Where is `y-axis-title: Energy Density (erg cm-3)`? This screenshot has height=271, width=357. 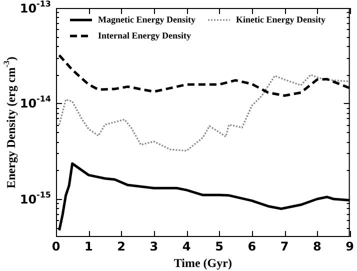
y-axis-title: Energy Density (erg cm-3) is located at coordinates (10, 122).